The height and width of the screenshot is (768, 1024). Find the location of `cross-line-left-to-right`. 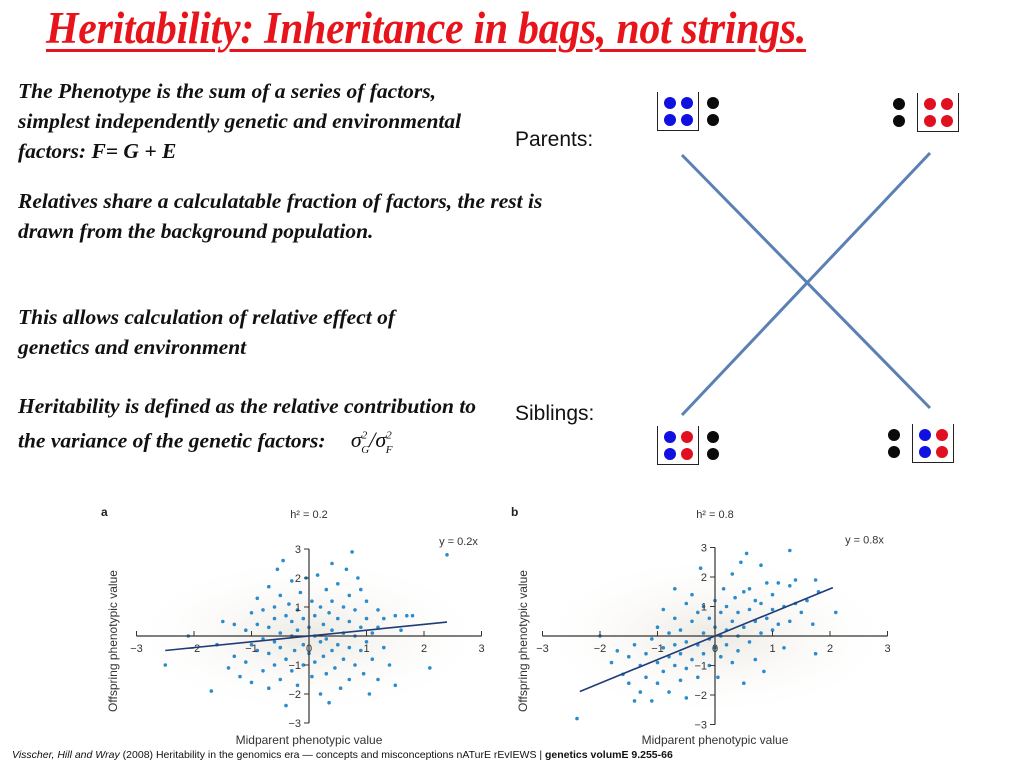

cross-line-left-to-right is located at coordinates (806, 281).